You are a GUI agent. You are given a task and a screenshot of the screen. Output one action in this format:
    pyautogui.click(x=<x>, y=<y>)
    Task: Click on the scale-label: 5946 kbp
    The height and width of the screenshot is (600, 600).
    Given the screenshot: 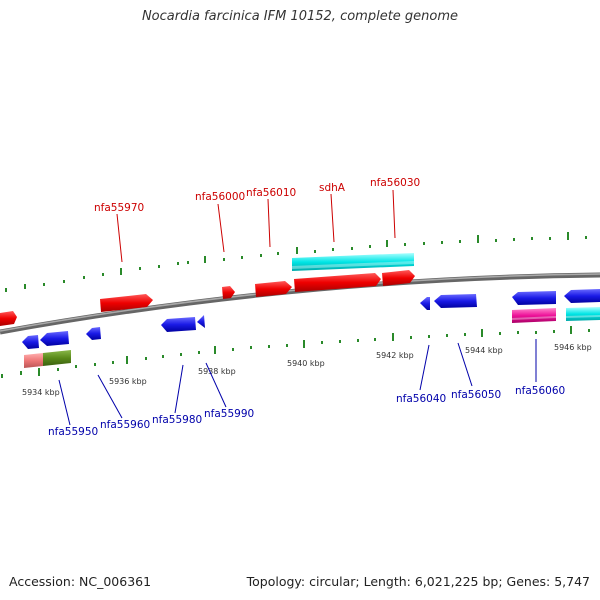 What is the action you would take?
    pyautogui.click(x=573, y=347)
    